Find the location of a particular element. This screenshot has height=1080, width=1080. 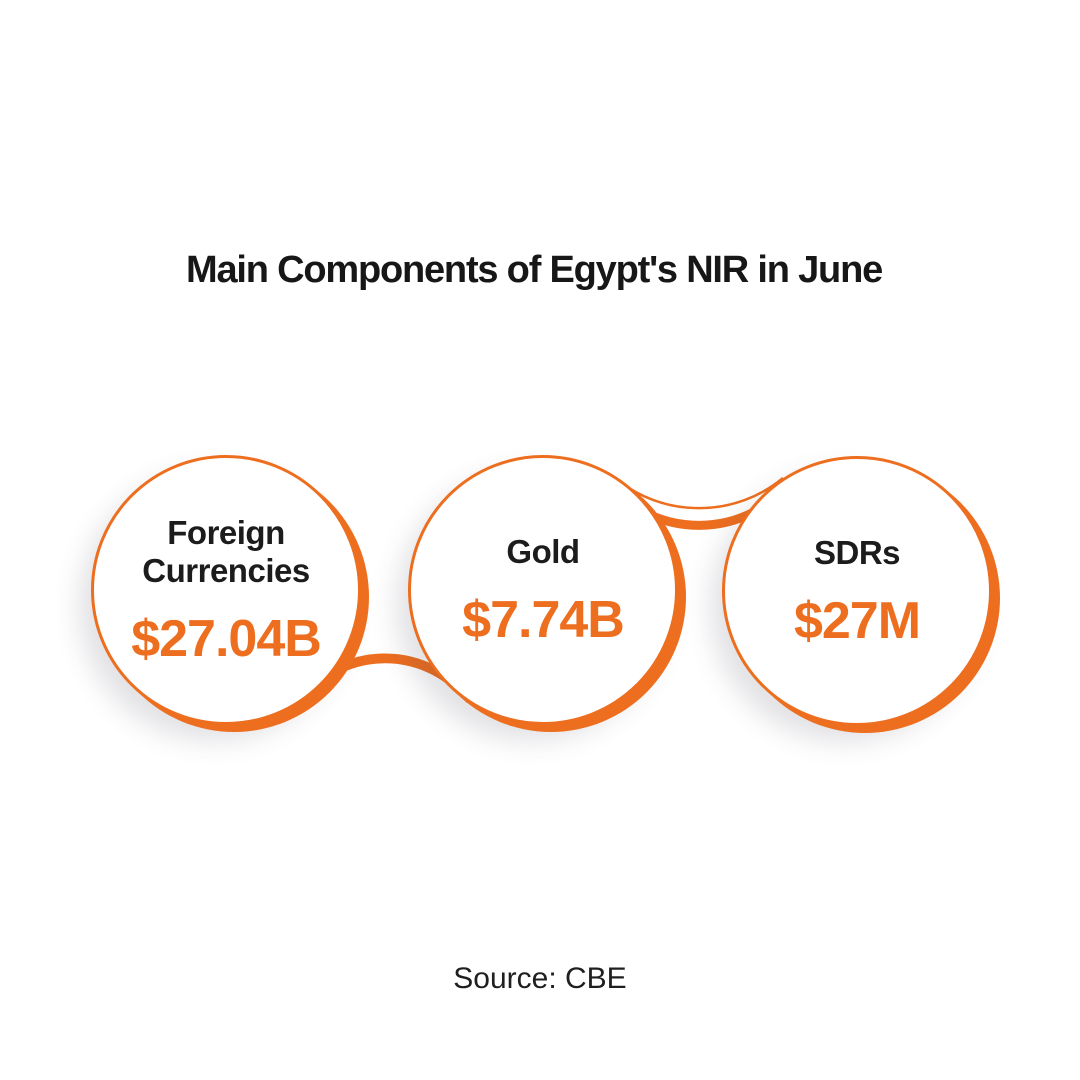

bubble-gold-value: $7.74B is located at coordinates (543, 620).